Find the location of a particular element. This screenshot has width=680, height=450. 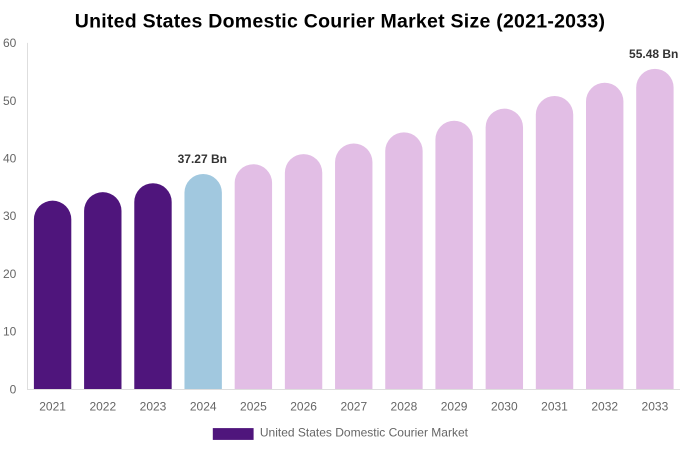

svg-text: 2025 is located at coordinates (253, 406).